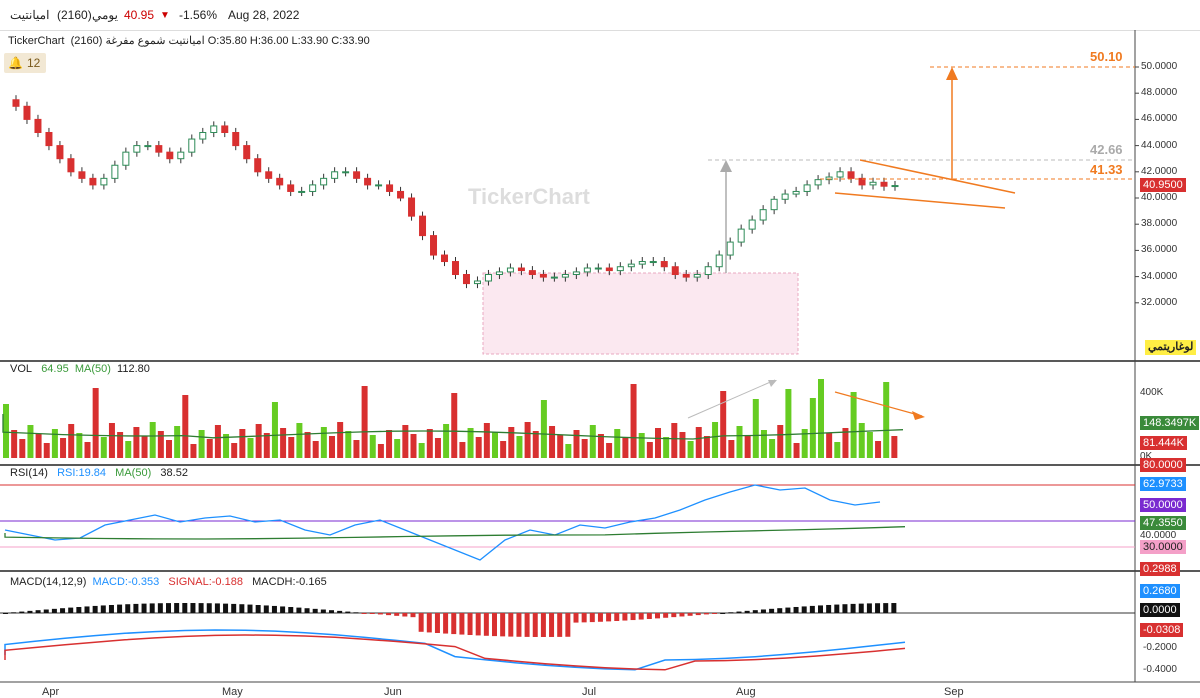 The height and width of the screenshot is (698, 1200). I want to click on month-label: Apr, so click(51, 692).